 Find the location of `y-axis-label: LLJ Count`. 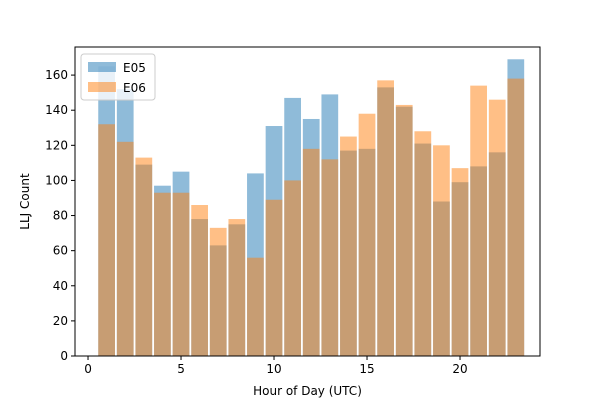

y-axis-label: LLJ Count is located at coordinates (25, 201).